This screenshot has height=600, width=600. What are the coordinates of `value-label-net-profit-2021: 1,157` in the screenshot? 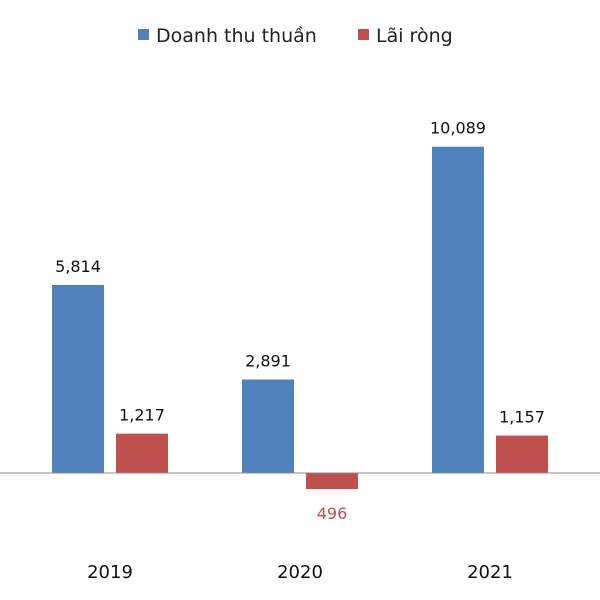 It's located at (522, 417).